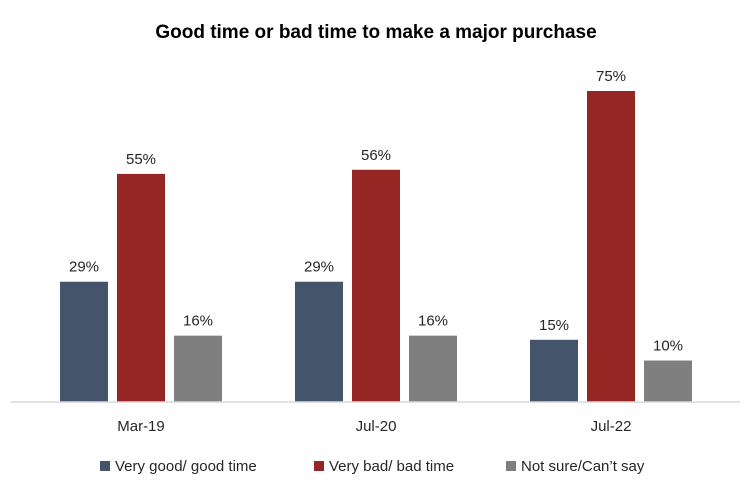 The image size is (752, 499). I want to click on data-label: 15%, so click(554, 325).